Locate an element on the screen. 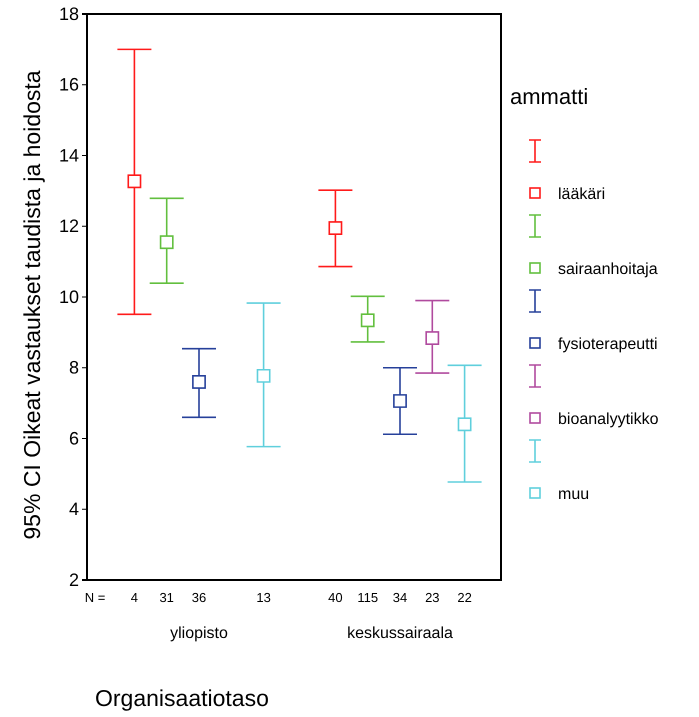 Image resolution: width=699 pixels, height=717 pixels. y-tick-label: 16 is located at coordinates (68, 84).